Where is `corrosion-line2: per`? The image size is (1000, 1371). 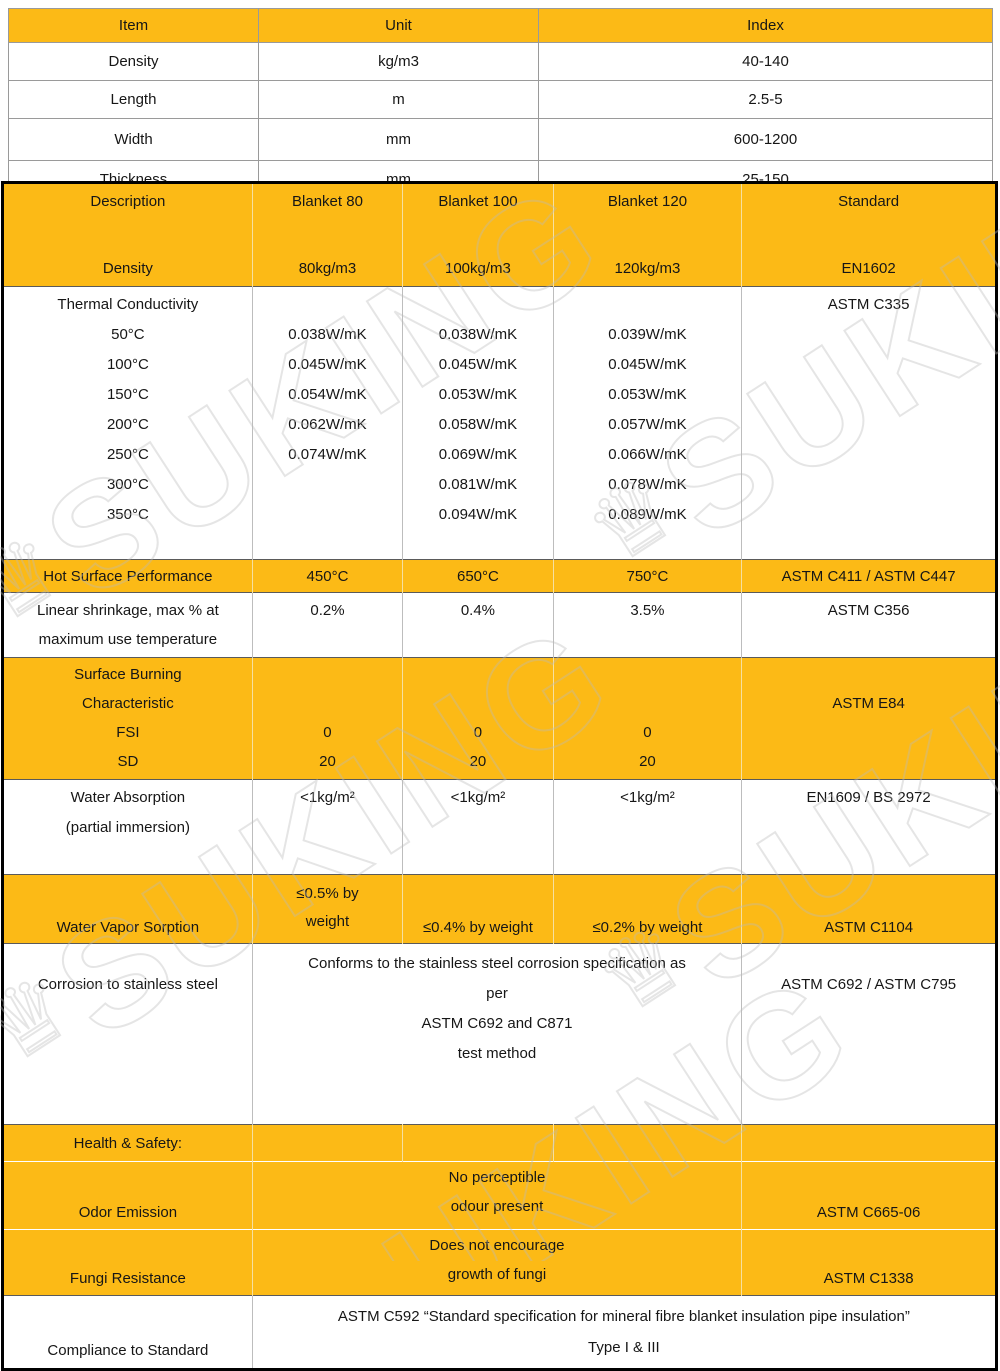 corrosion-line2: per is located at coordinates (497, 993).